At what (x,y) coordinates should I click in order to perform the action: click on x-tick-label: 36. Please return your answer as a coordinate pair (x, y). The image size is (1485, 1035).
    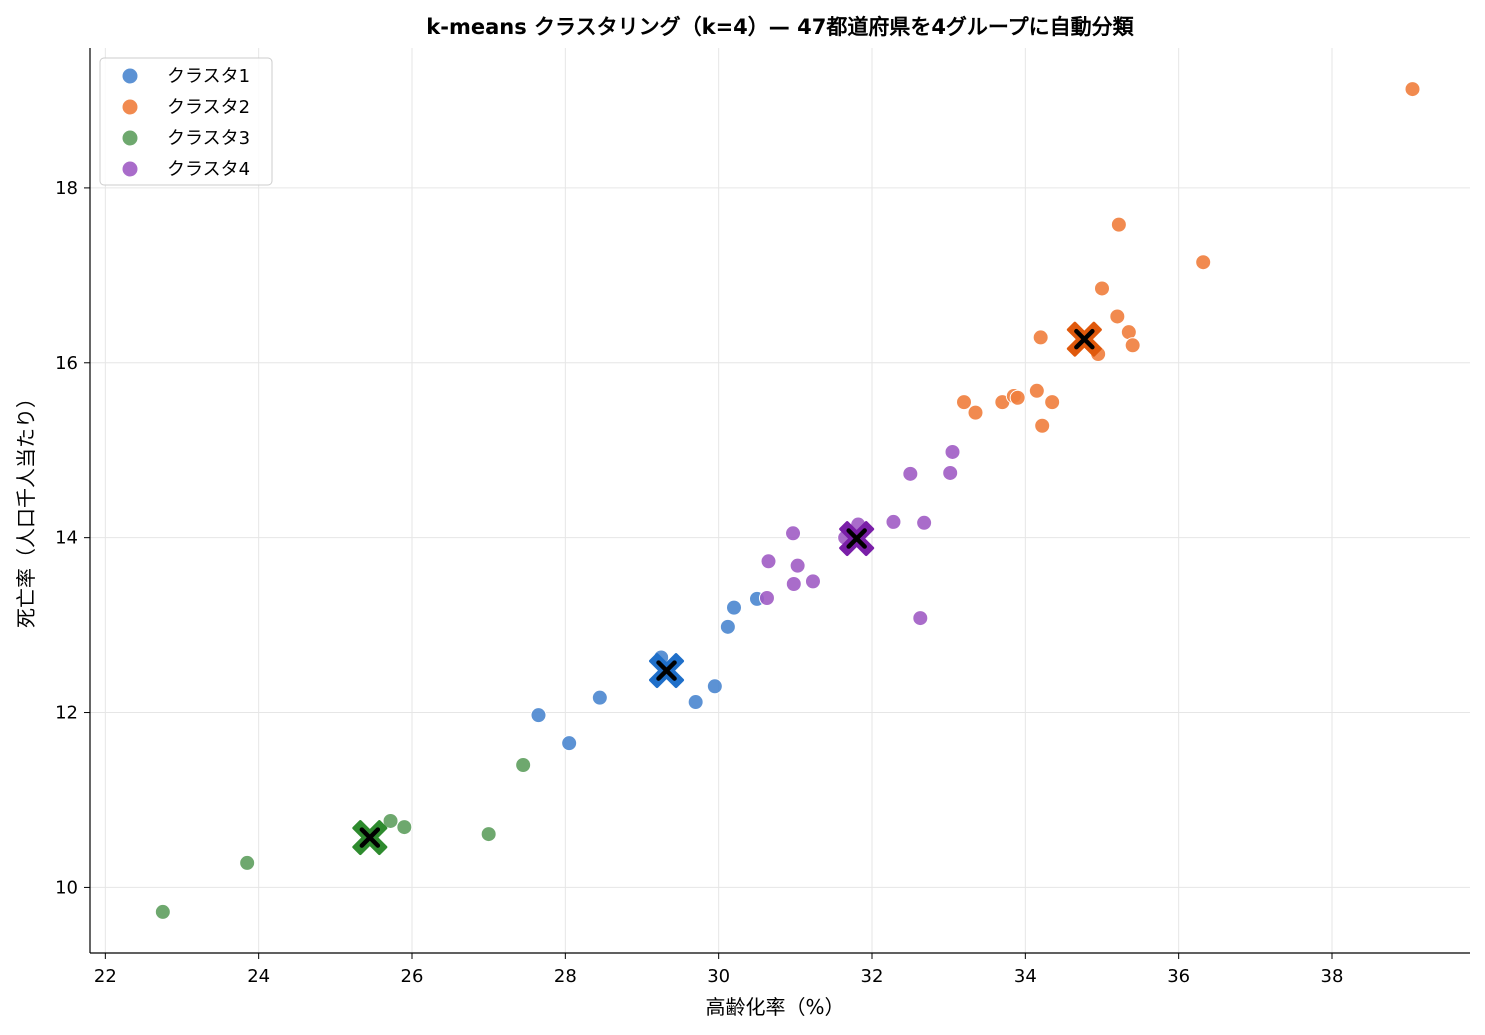
    Looking at the image, I should click on (1178, 976).